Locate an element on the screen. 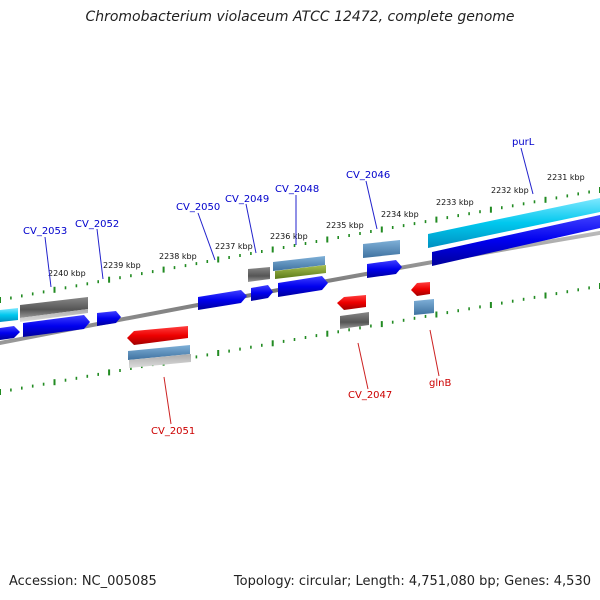 The height and width of the screenshot is (600, 600). gene-label-CV_2050: CV_2050 is located at coordinates (198, 207).